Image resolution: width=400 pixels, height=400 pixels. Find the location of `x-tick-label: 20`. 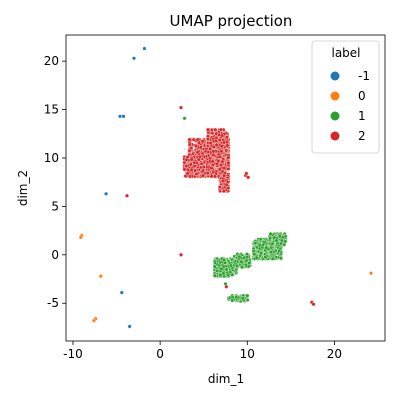

x-tick-label: 20 is located at coordinates (334, 354).